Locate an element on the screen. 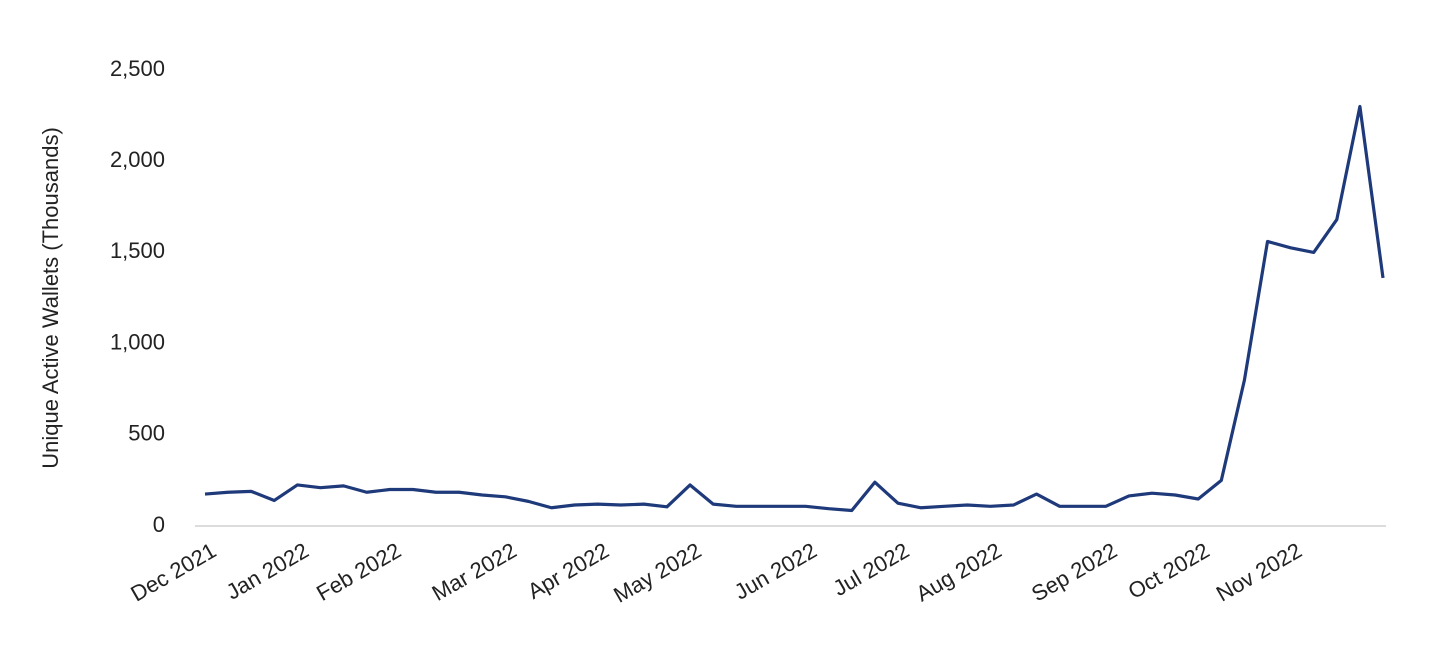 This screenshot has height=650, width=1438. y-tick-label: 2,500 is located at coordinates (137, 68).